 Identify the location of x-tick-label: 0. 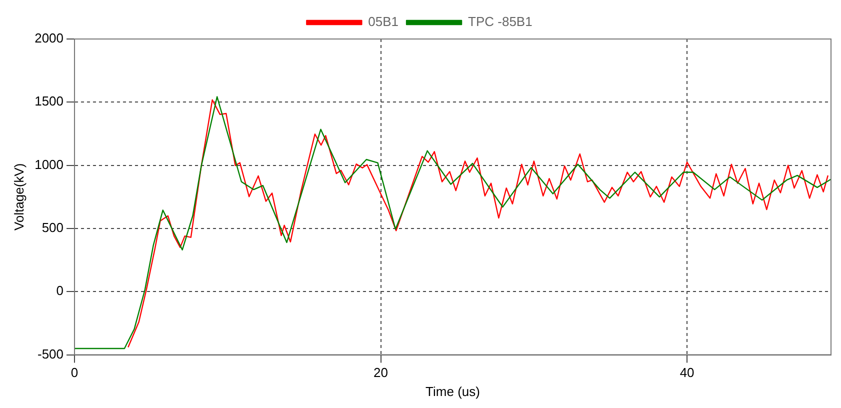
(74, 372).